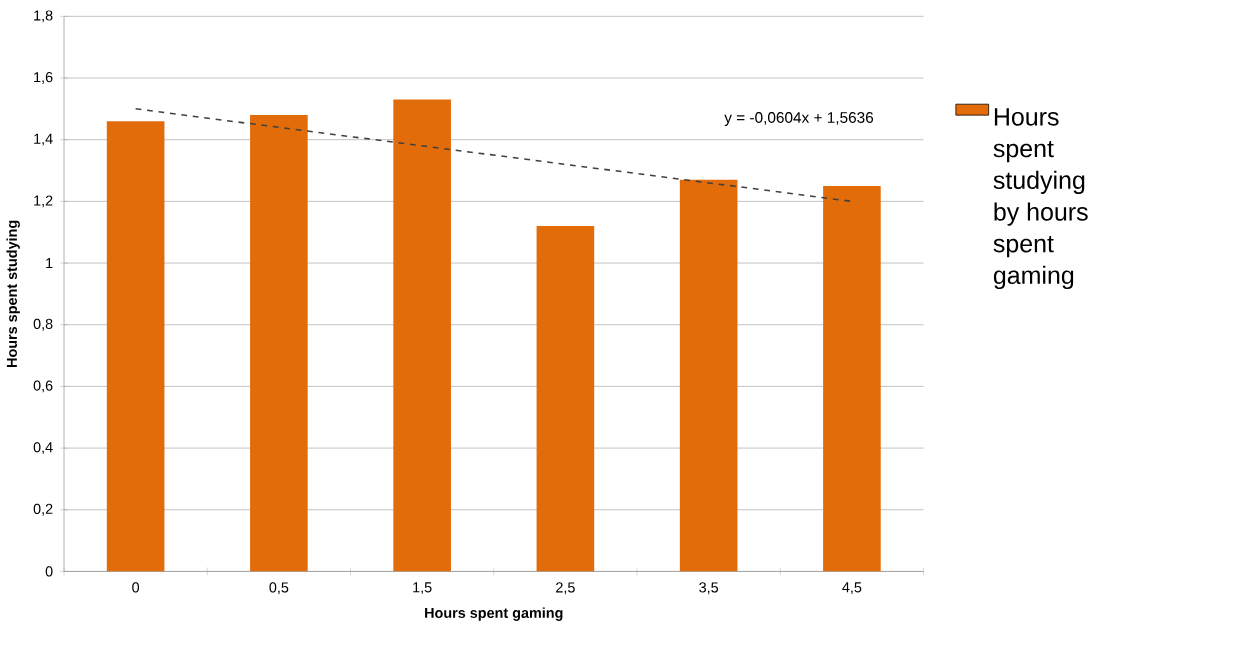 Image resolution: width=1242 pixels, height=650 pixels. Describe the element at coordinates (565, 588) in the screenshot. I see `x-tick-label: 2,5` at that location.